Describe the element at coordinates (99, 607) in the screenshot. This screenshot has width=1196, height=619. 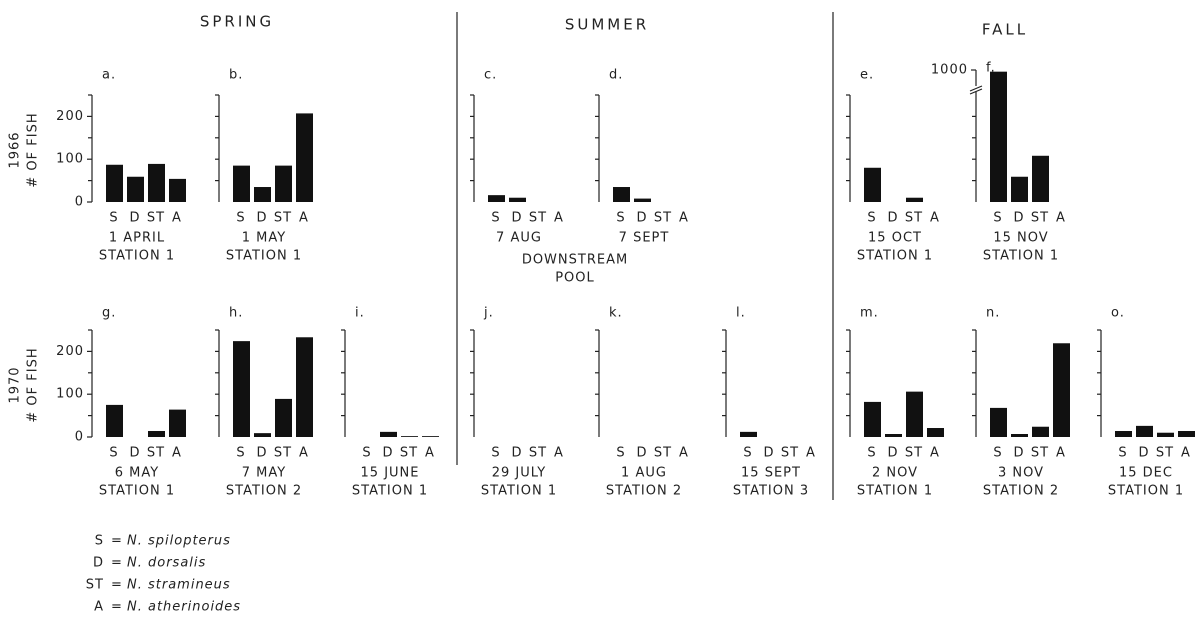
I see `legend-code: A` at that location.